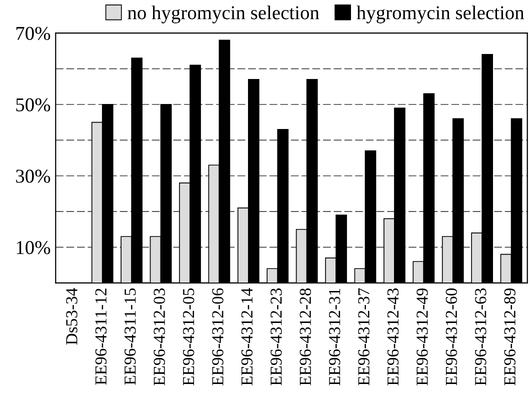 This screenshot has height=413, width=530. I want to click on x-tick-label: EE96-4312-60, so click(452, 337).